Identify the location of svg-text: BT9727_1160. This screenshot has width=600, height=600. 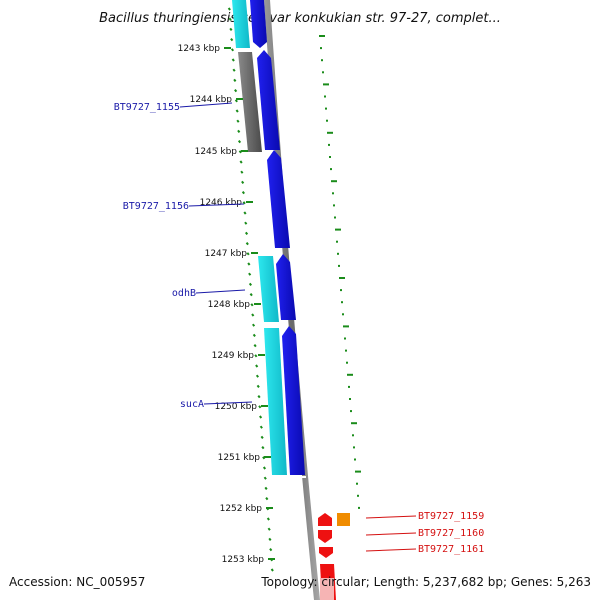
(451, 533).